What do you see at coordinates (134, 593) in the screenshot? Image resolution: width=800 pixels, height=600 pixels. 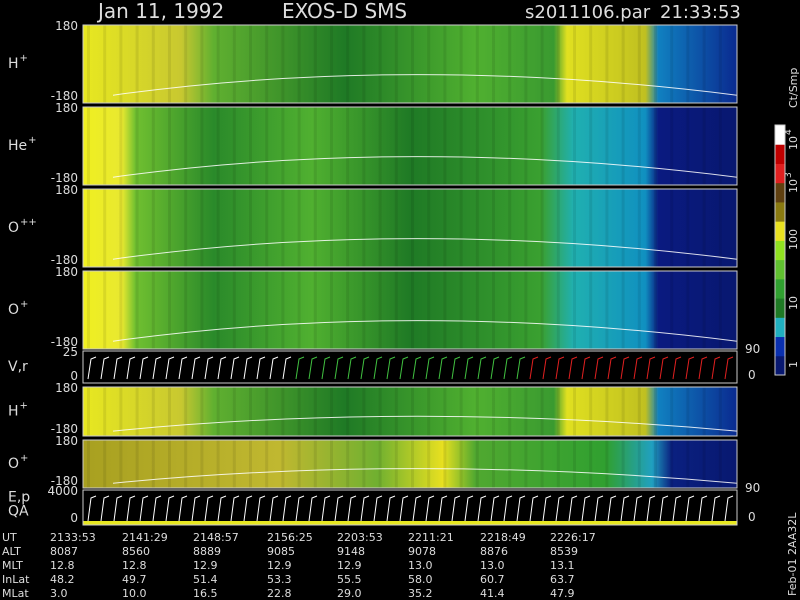 I see `cell: 10.0` at bounding box center [134, 593].